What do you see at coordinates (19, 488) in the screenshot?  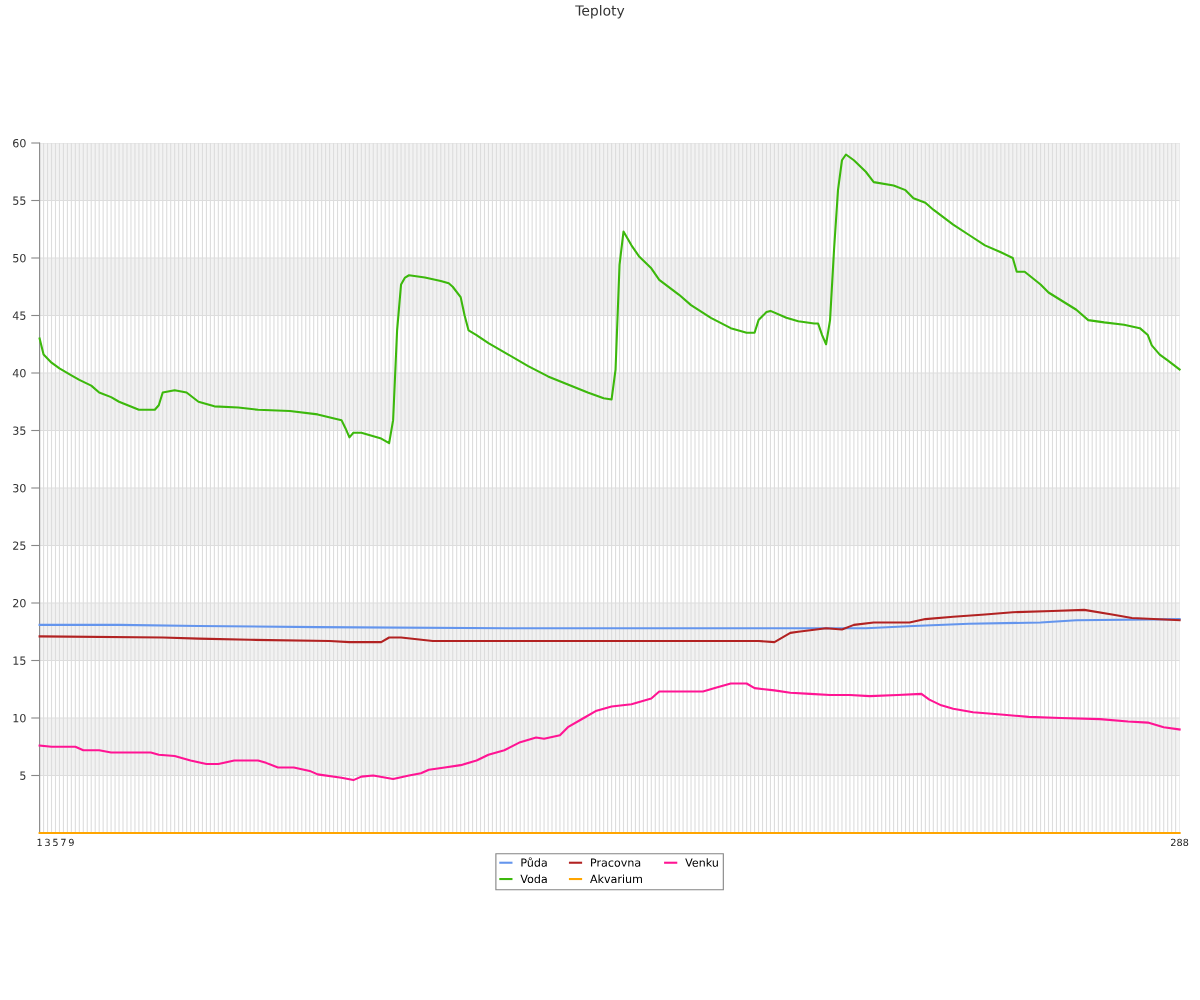 I see `y-tick-label: 30` at bounding box center [19, 488].